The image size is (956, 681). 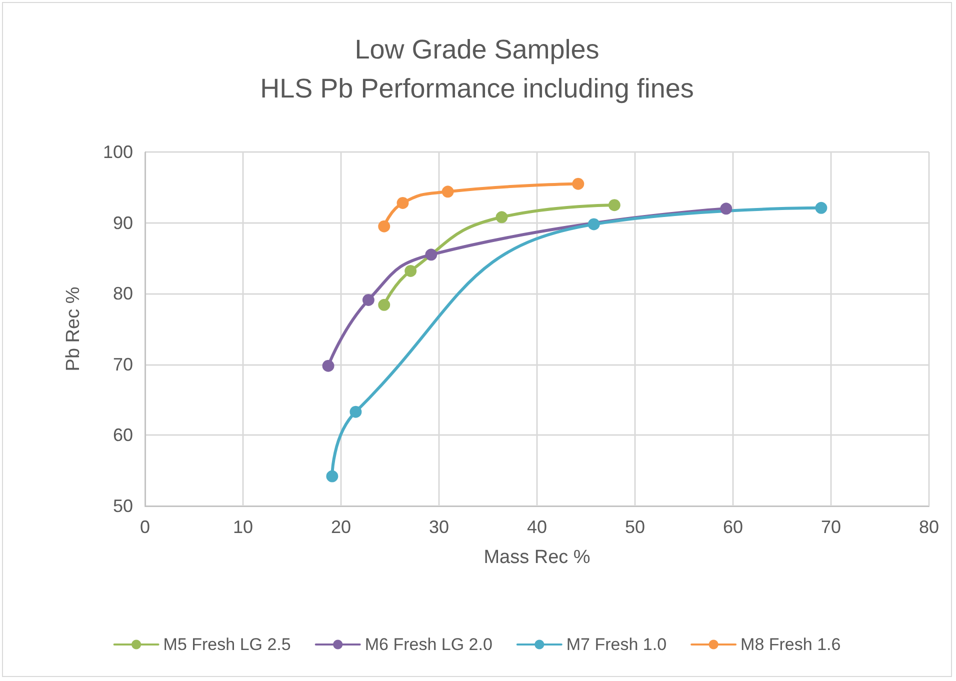 What do you see at coordinates (122, 294) in the screenshot?
I see `y-tick-label: 80` at bounding box center [122, 294].